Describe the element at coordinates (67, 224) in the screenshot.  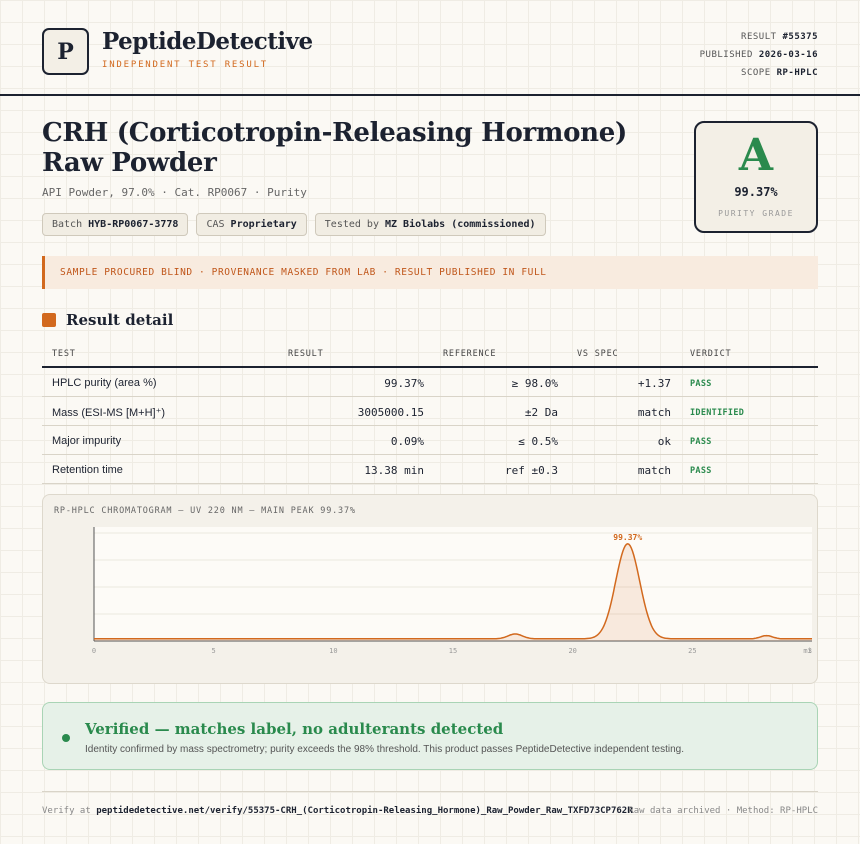
I see `chip-label: Batch` at that location.